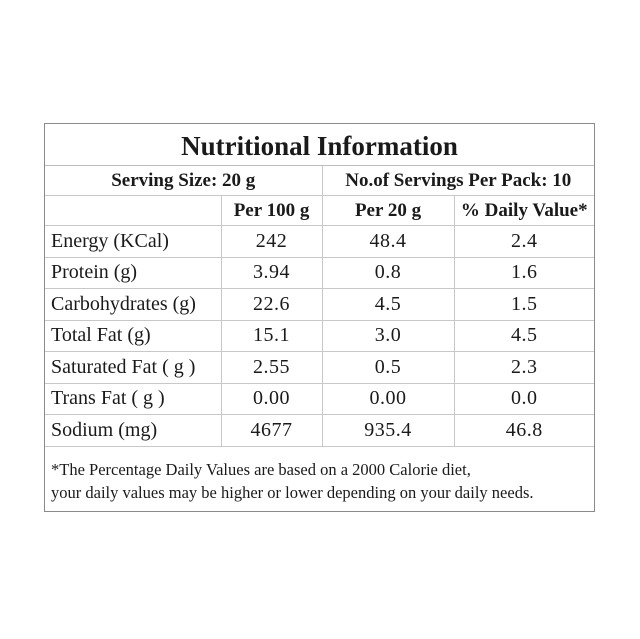 This screenshot has height=639, width=640. Describe the element at coordinates (524, 367) in the screenshot. I see `daily-value: 2.3` at that location.